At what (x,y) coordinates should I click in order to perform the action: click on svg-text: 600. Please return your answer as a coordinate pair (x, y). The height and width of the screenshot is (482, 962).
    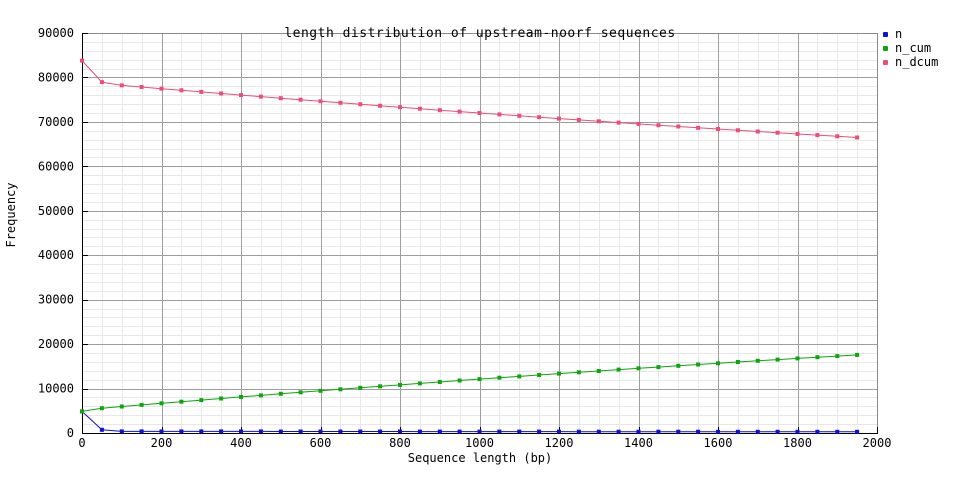
    Looking at the image, I should click on (321, 443).